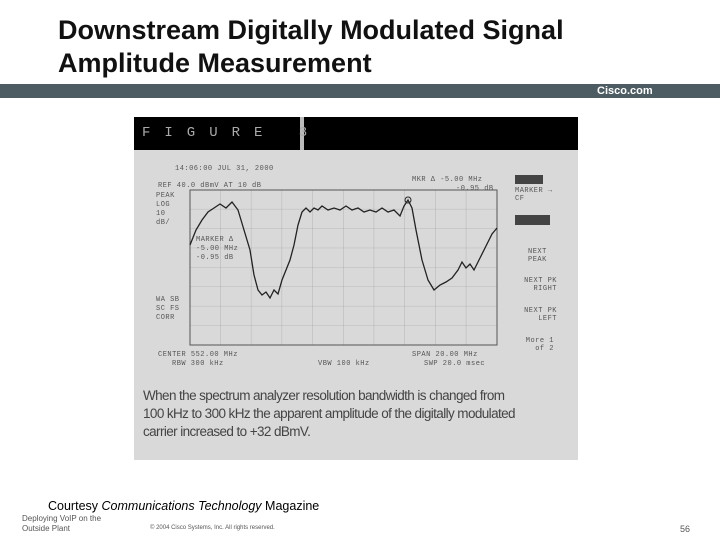  I want to click on screen-text: RBW 300 kHz, so click(198, 364).